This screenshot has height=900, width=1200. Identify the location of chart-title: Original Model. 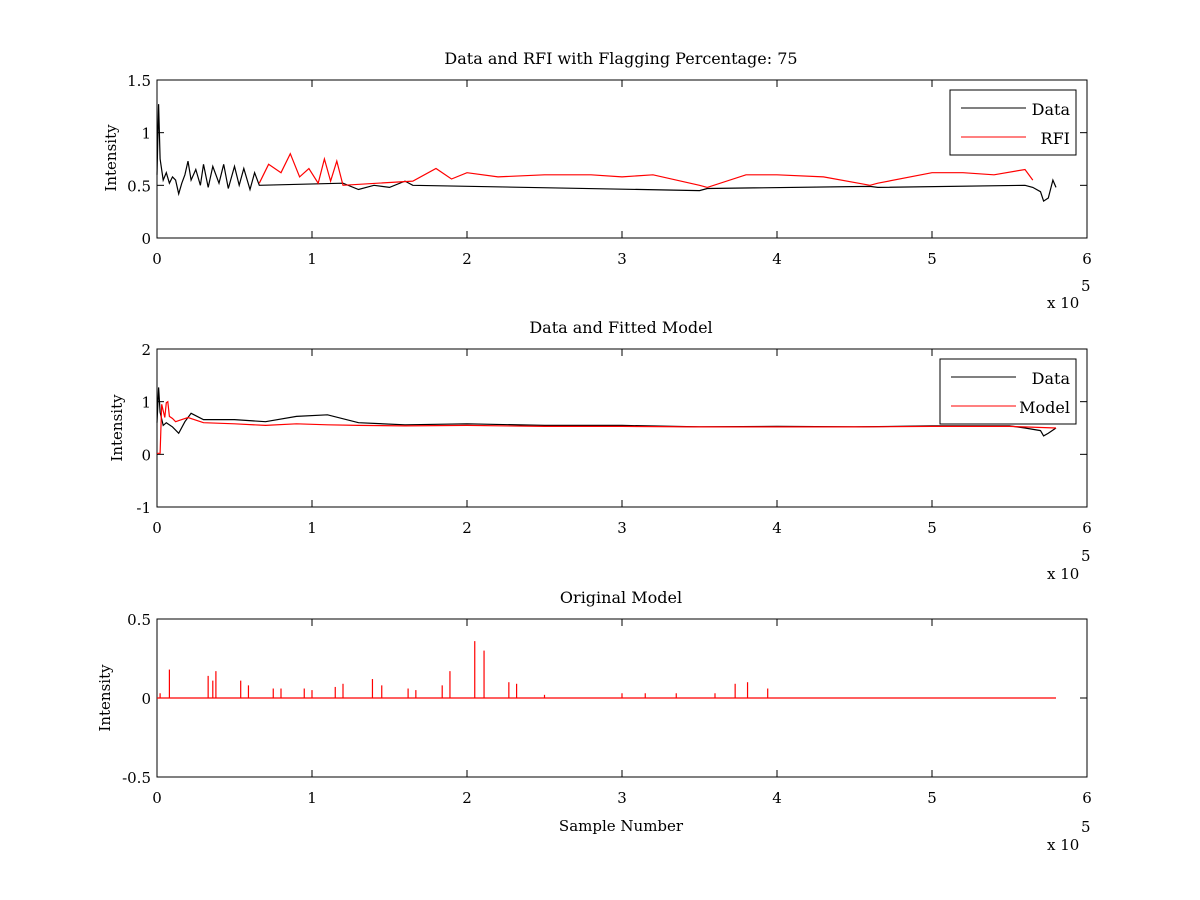
(621, 597).